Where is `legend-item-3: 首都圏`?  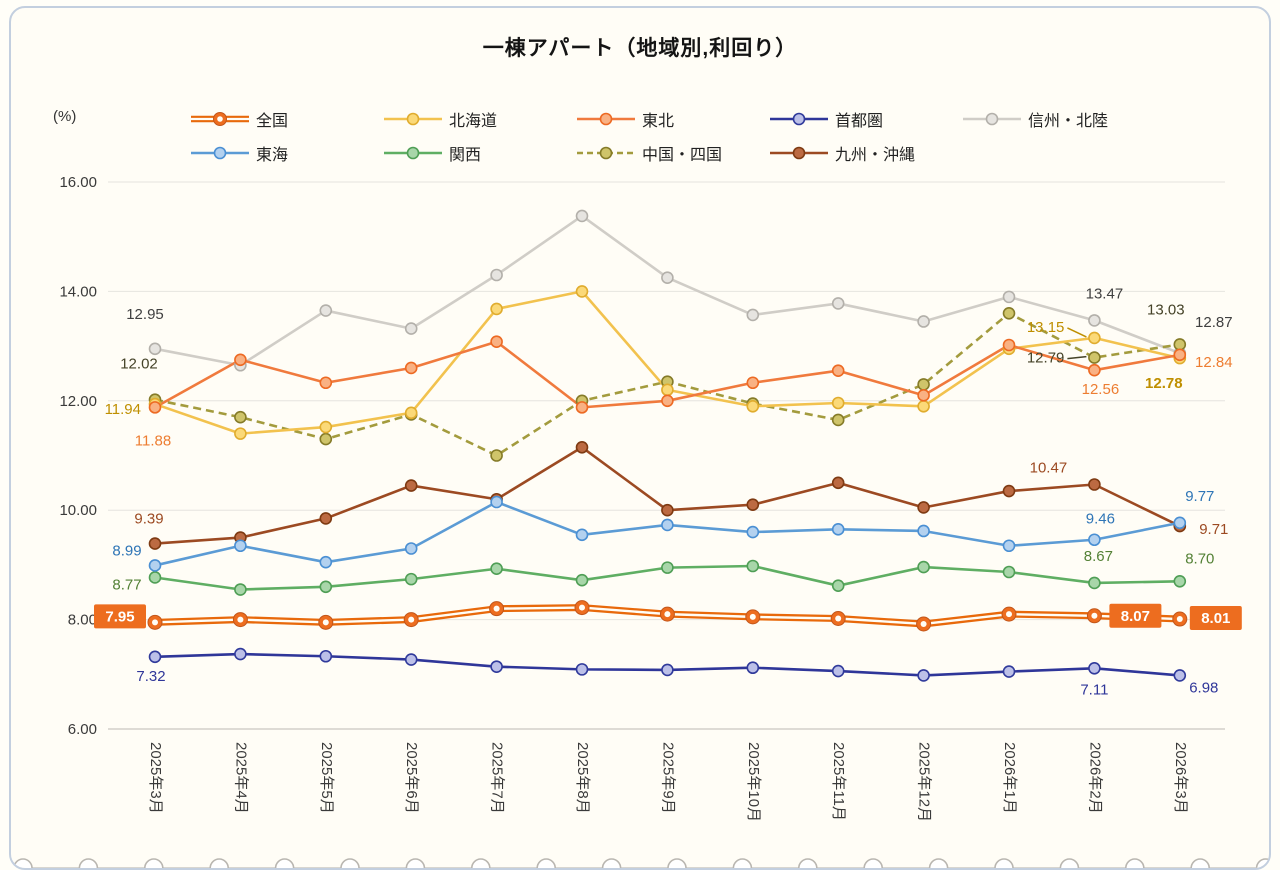
legend-item-3: 首都圏 is located at coordinates (866, 119).